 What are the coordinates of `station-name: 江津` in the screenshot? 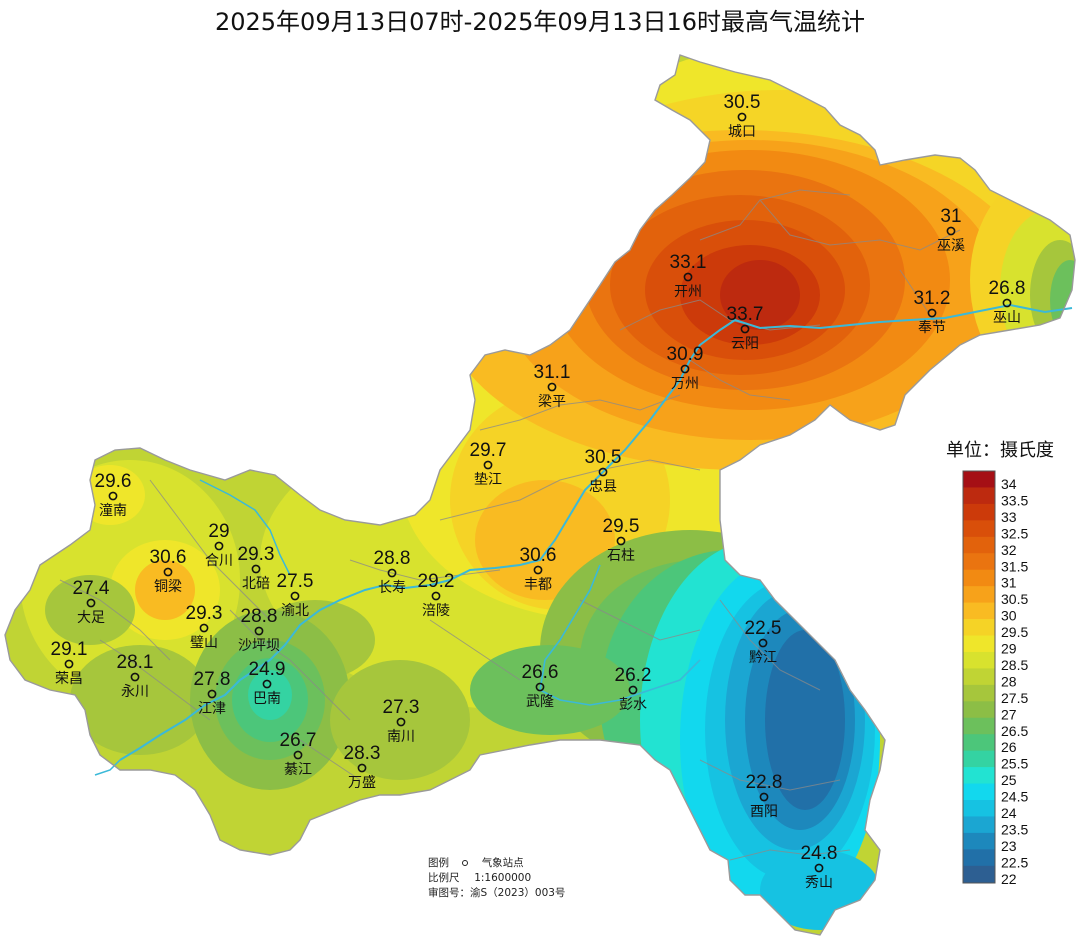 It's located at (212, 709).